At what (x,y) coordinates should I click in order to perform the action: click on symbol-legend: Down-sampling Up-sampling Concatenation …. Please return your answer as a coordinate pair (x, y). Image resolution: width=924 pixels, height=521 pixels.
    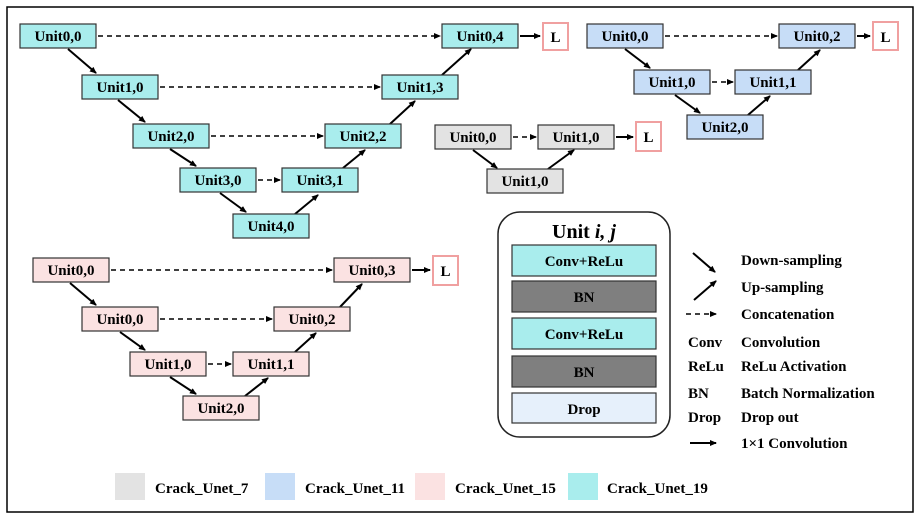
    Looking at the image, I should click on (780, 352).